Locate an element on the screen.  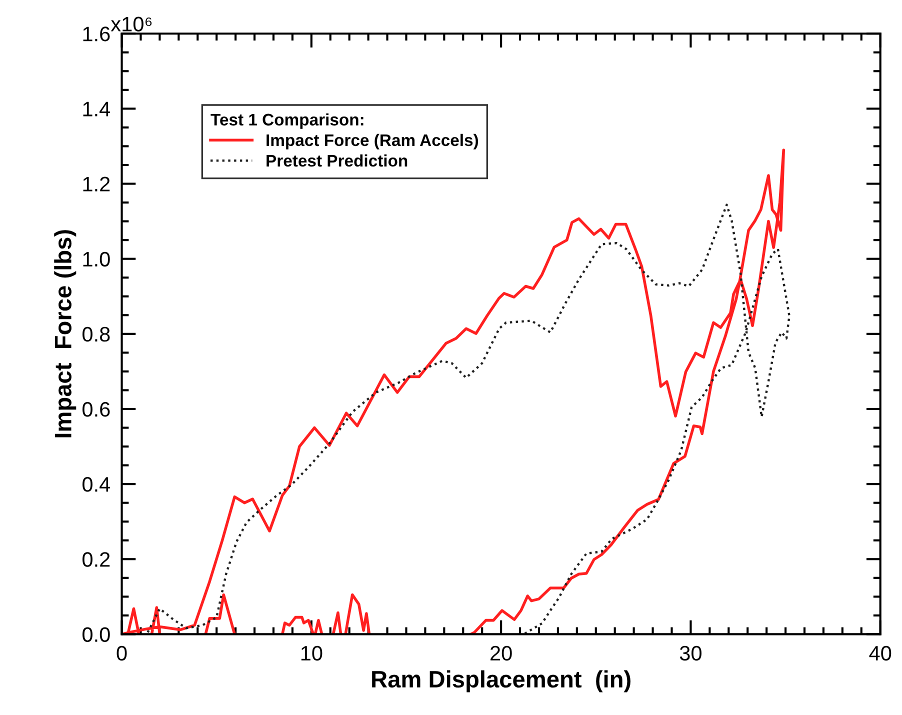
x-tick-label: 20 is located at coordinates (501, 653).